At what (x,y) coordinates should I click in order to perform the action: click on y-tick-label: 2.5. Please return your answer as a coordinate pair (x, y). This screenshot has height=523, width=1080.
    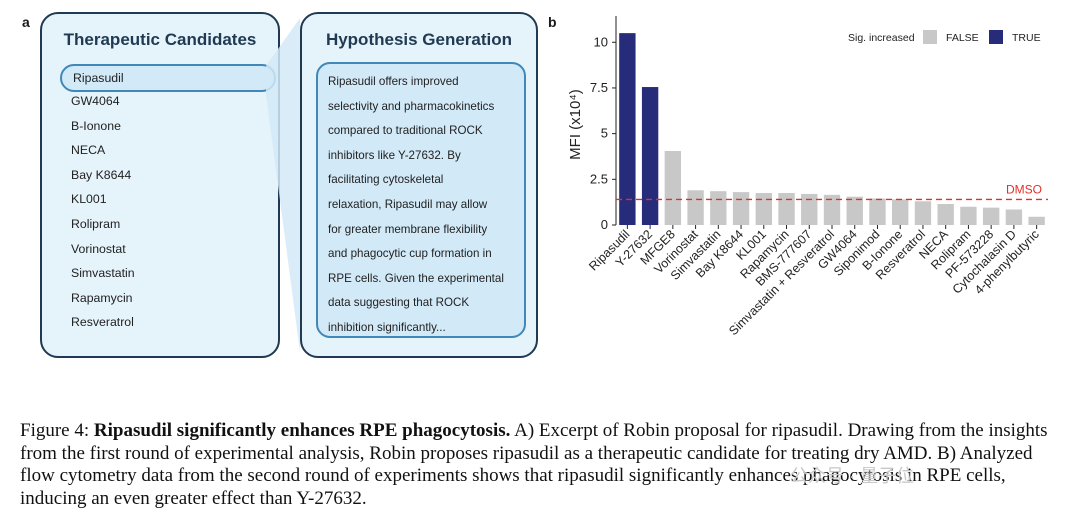
    Looking at the image, I should click on (599, 178).